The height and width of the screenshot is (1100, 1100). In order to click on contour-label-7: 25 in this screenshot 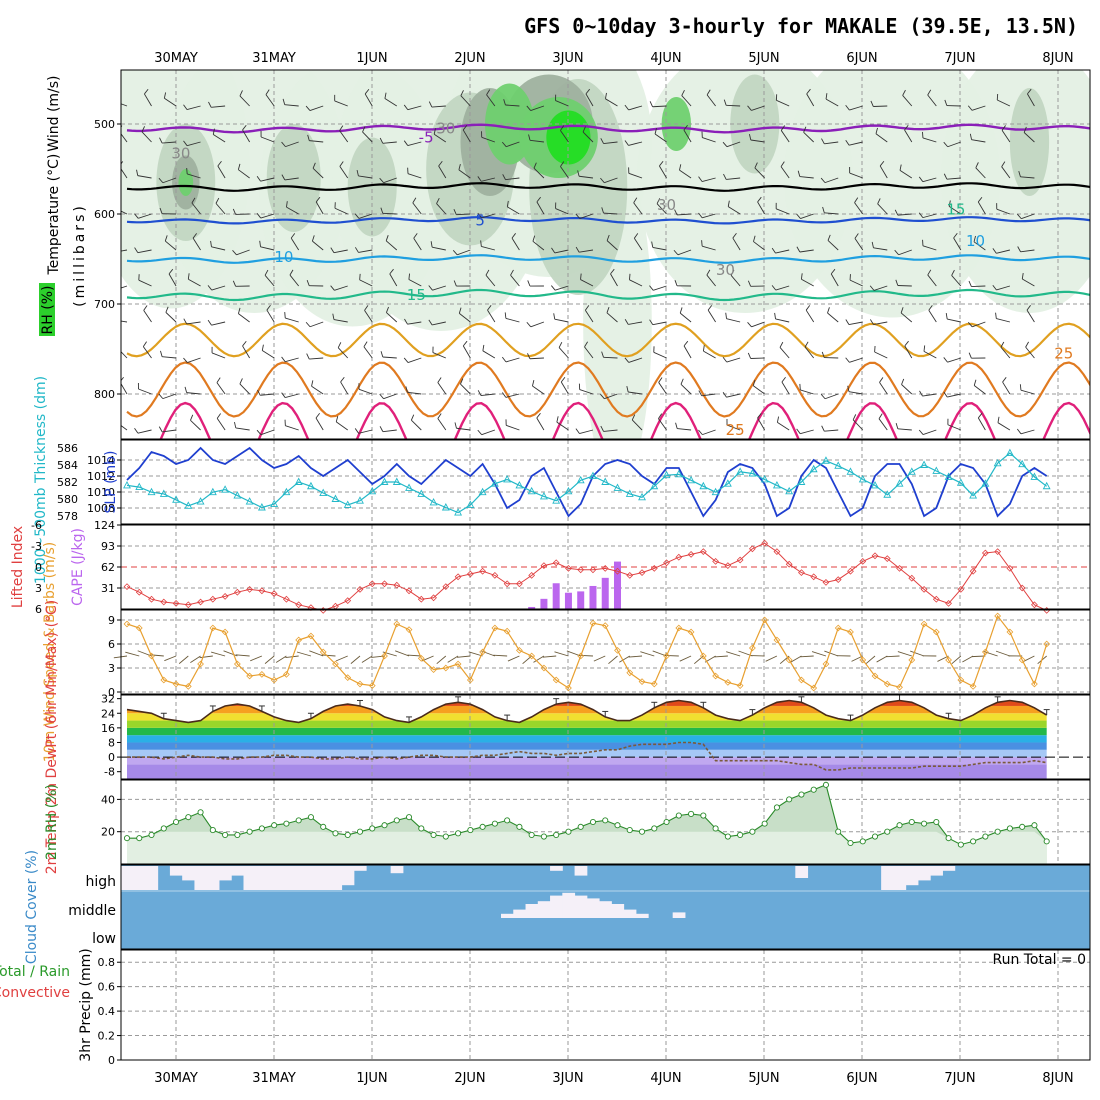, I will do `click(735, 430)`.